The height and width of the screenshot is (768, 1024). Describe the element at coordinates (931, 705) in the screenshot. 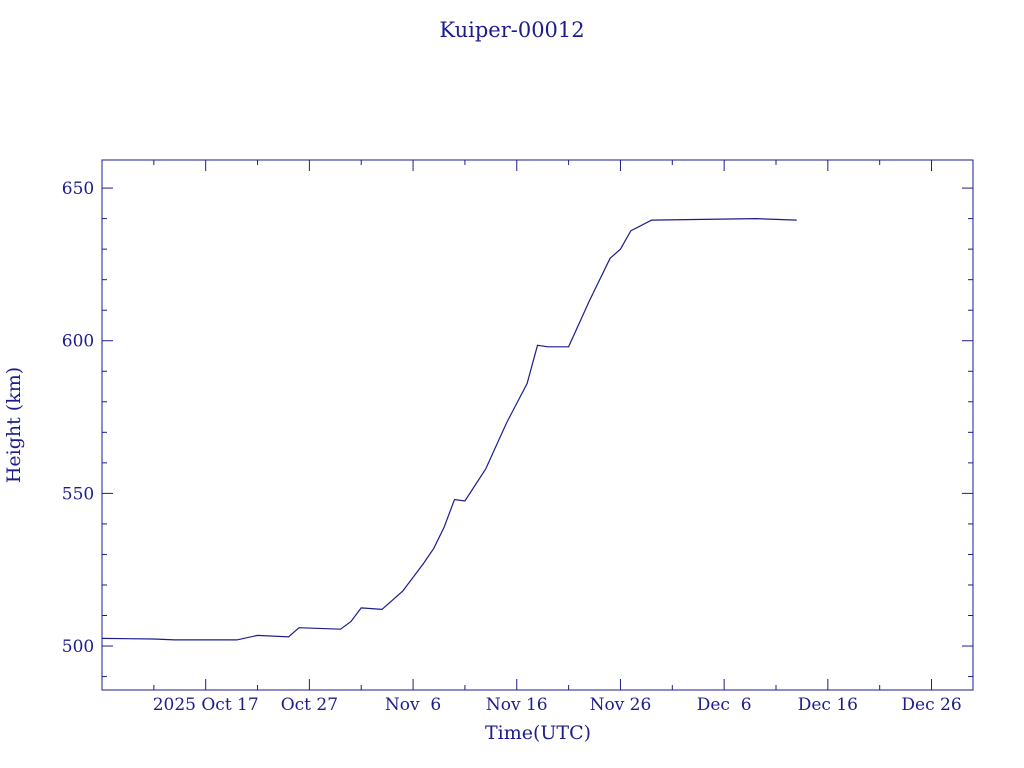

I see `x-tick-label: Dec 26` at that location.